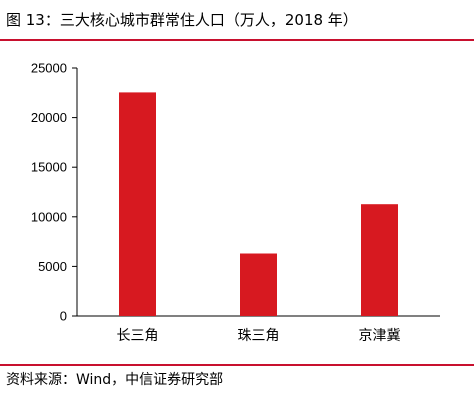 This screenshot has width=474, height=404. What do you see at coordinates (52, 266) in the screenshot?
I see `y-tick-label: 5000` at bounding box center [52, 266].